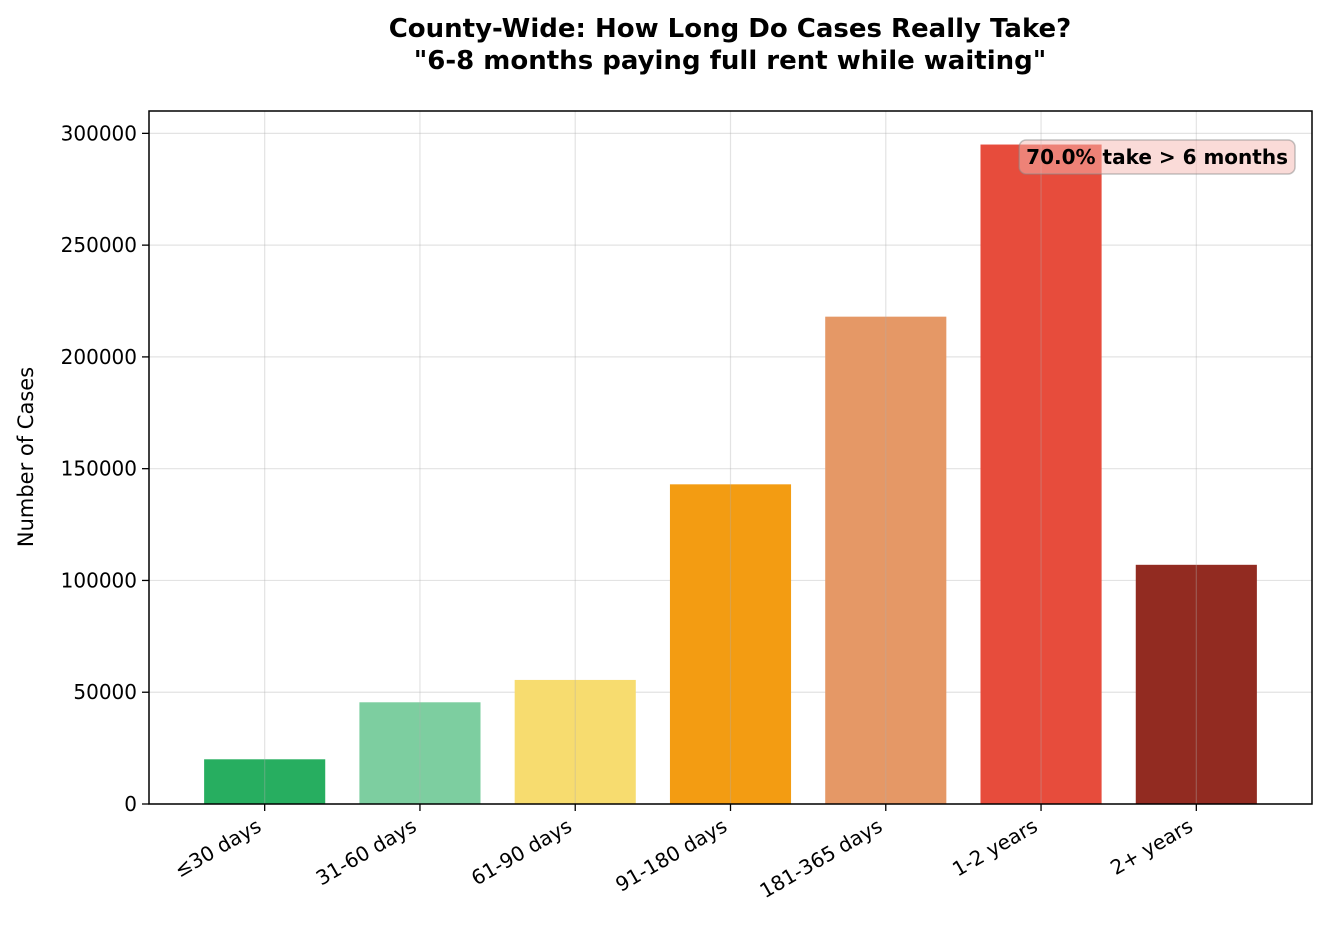  What do you see at coordinates (366, 852) in the screenshot?
I see `x-tick-label: 31-60 days` at bounding box center [366, 852].